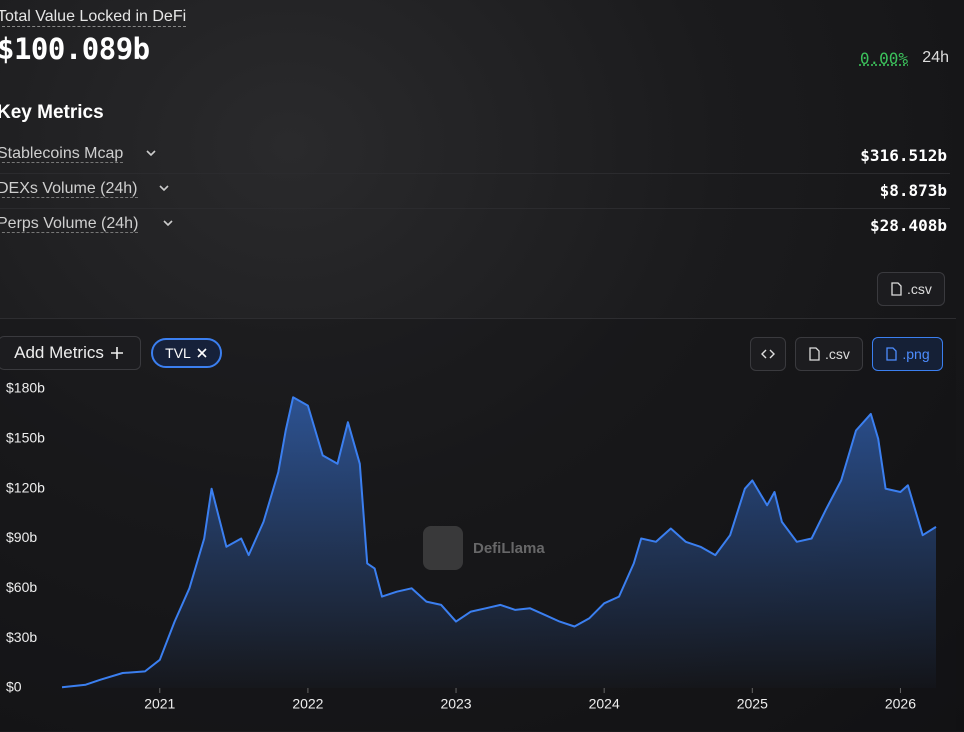  Describe the element at coordinates (93, 17) in the screenshot. I see `tvl-title: Total Value Locked in DeFi` at that location.